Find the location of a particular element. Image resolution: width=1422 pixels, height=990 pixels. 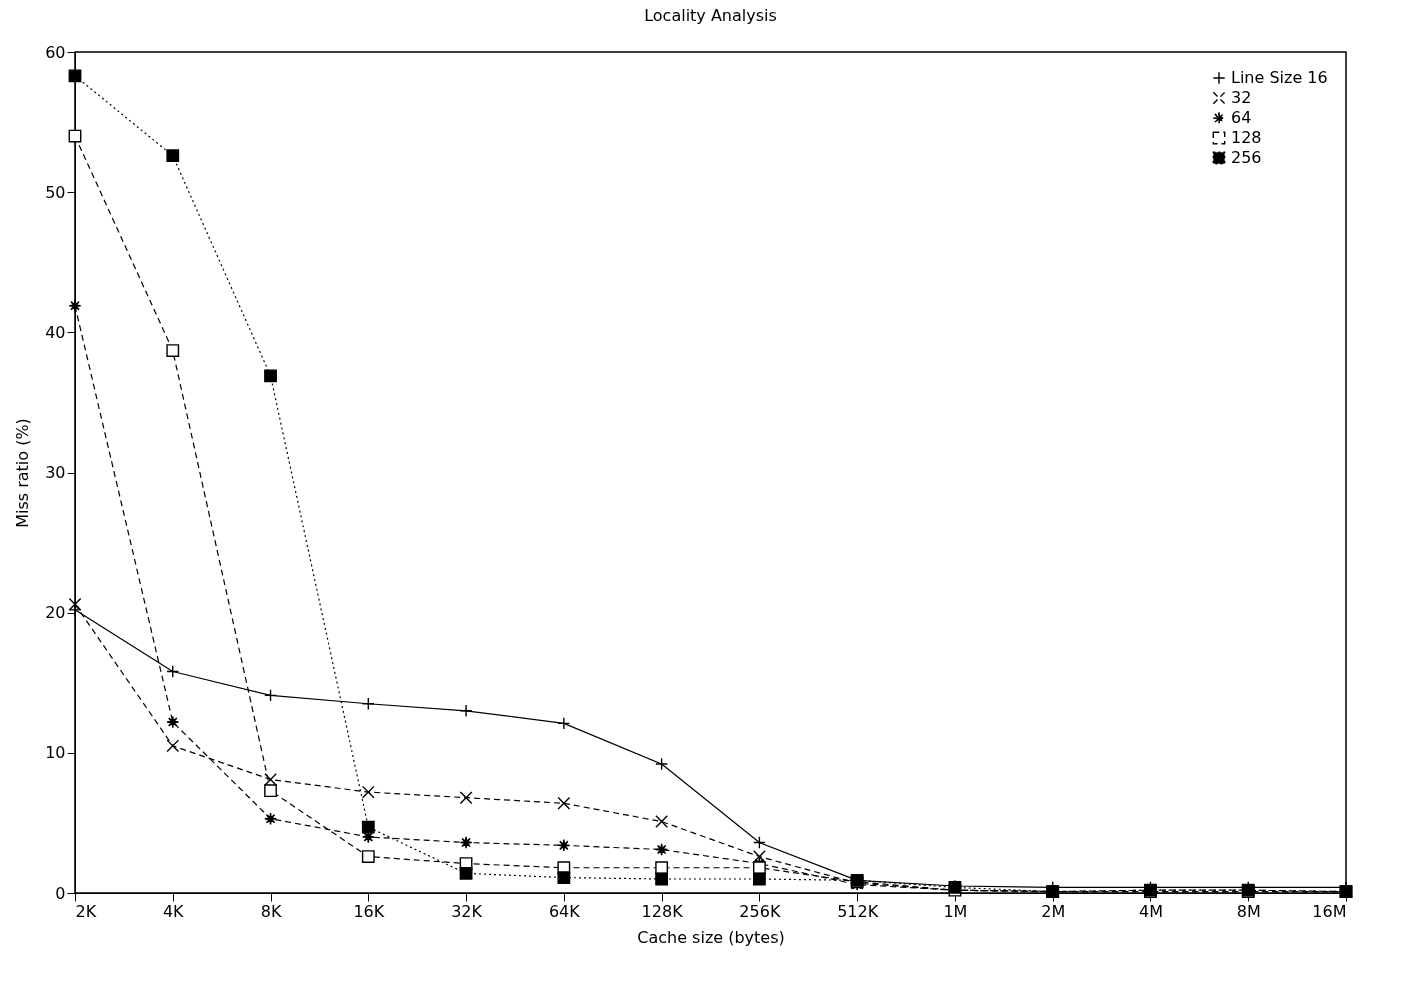

x-tick-label: 8M is located at coordinates (1248, 911).